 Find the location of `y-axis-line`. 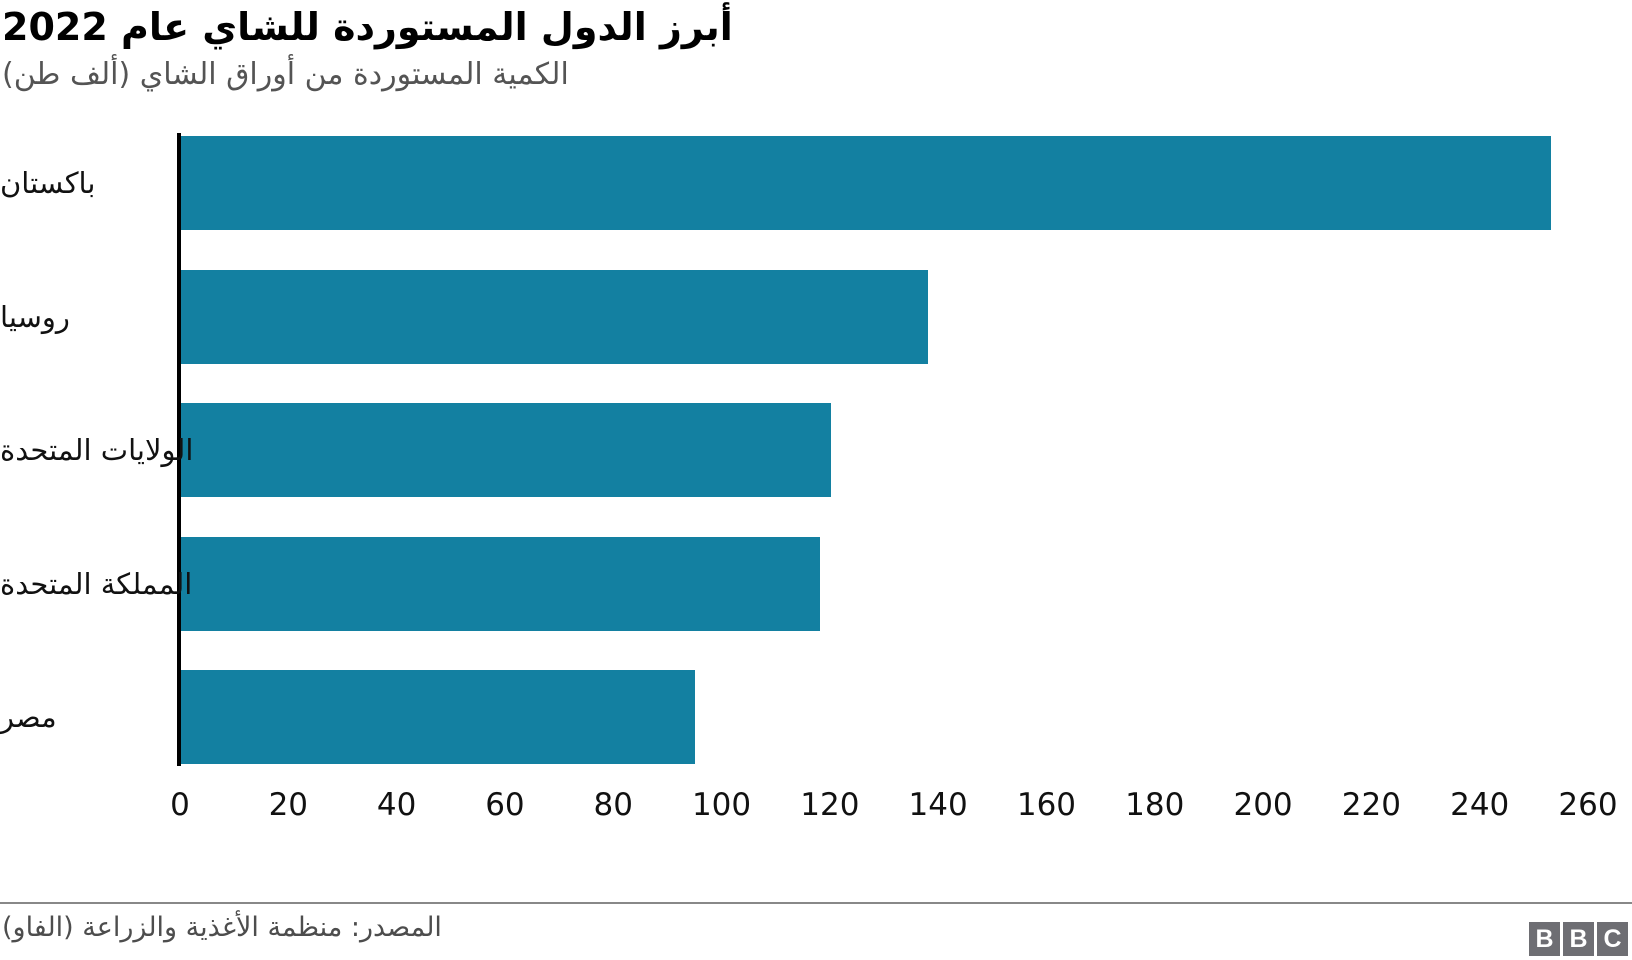

y-axis-line is located at coordinates (179, 449).